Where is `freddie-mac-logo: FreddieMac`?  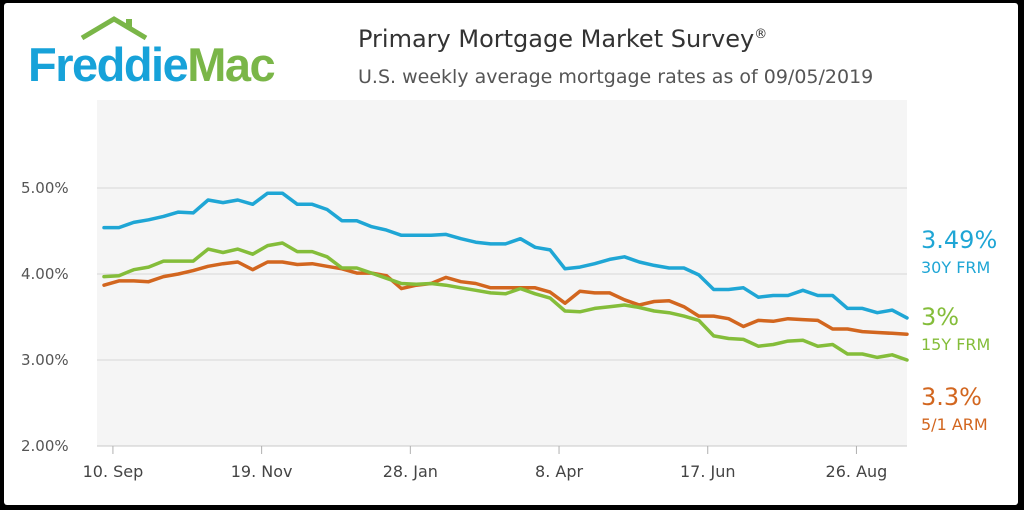 freddie-mac-logo: FreddieMac is located at coordinates (179, 55).